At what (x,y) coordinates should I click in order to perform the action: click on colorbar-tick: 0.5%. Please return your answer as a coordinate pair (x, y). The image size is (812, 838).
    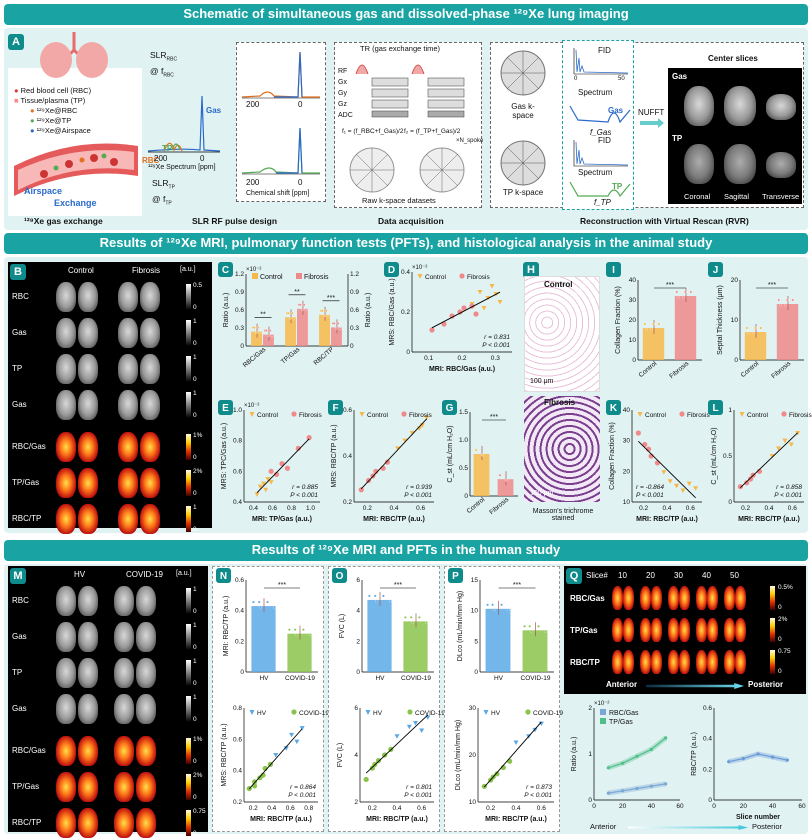
    Looking at the image, I should click on (785, 587).